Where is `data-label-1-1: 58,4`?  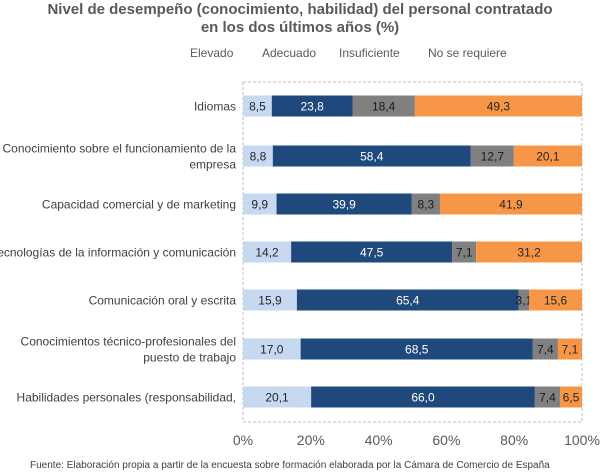 data-label-1-1: 58,4 is located at coordinates (372, 157).